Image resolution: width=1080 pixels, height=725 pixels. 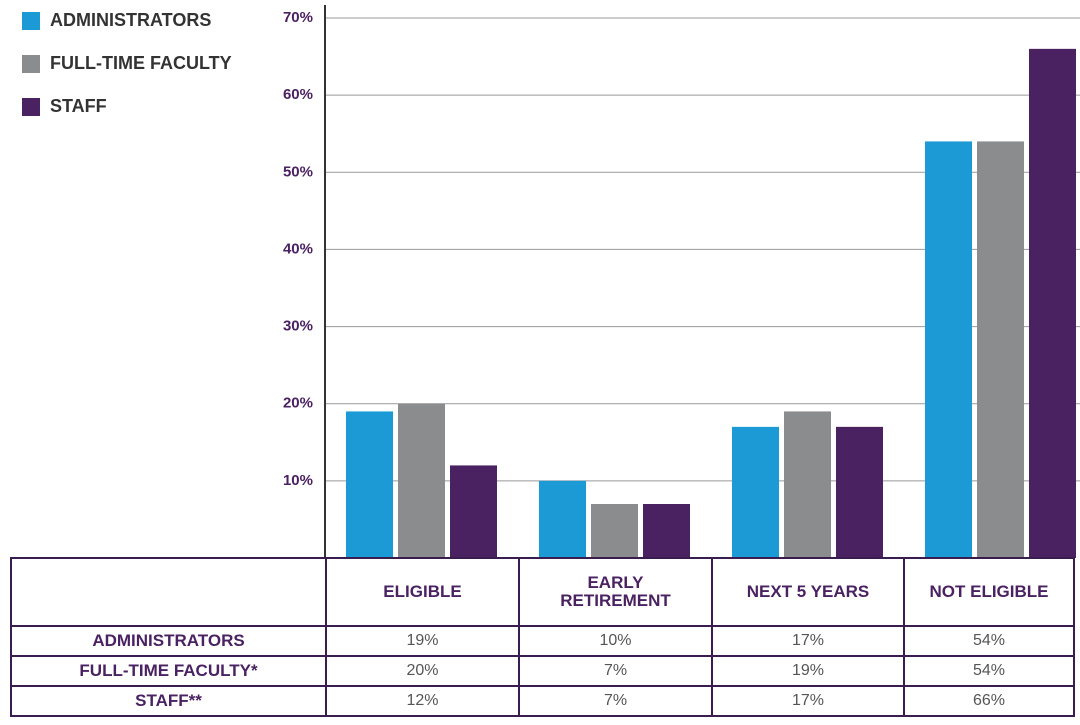 I want to click on row-label: STAFF**, so click(x=168, y=701).